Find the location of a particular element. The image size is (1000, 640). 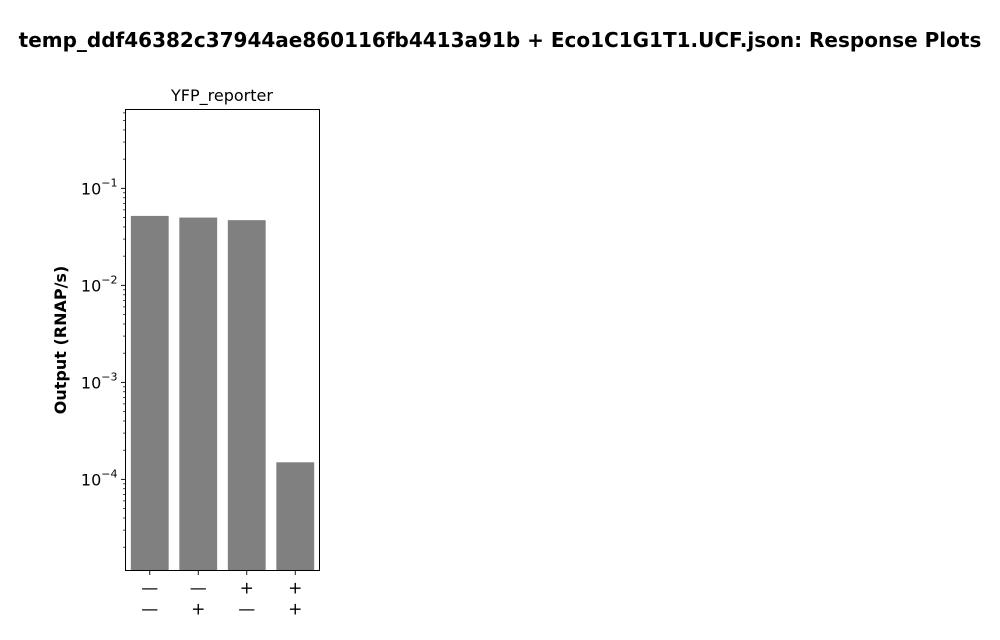

y-tick-label: 10⁻³ is located at coordinates (99, 381).